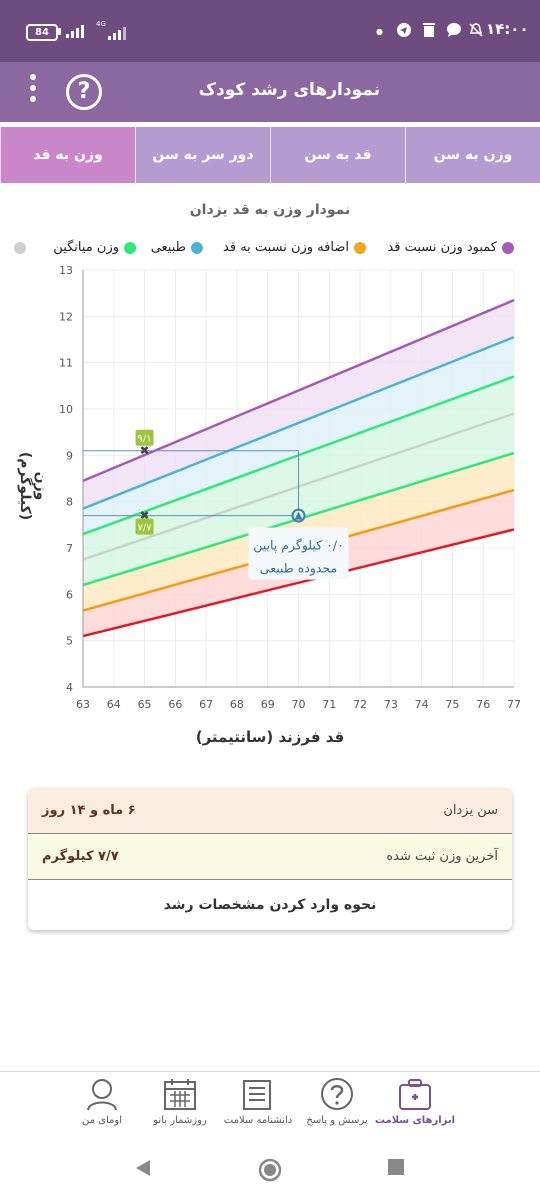  Describe the element at coordinates (270, 737) in the screenshot. I see `x-axis-title: قد فرزند (سانتیمتر)` at that location.